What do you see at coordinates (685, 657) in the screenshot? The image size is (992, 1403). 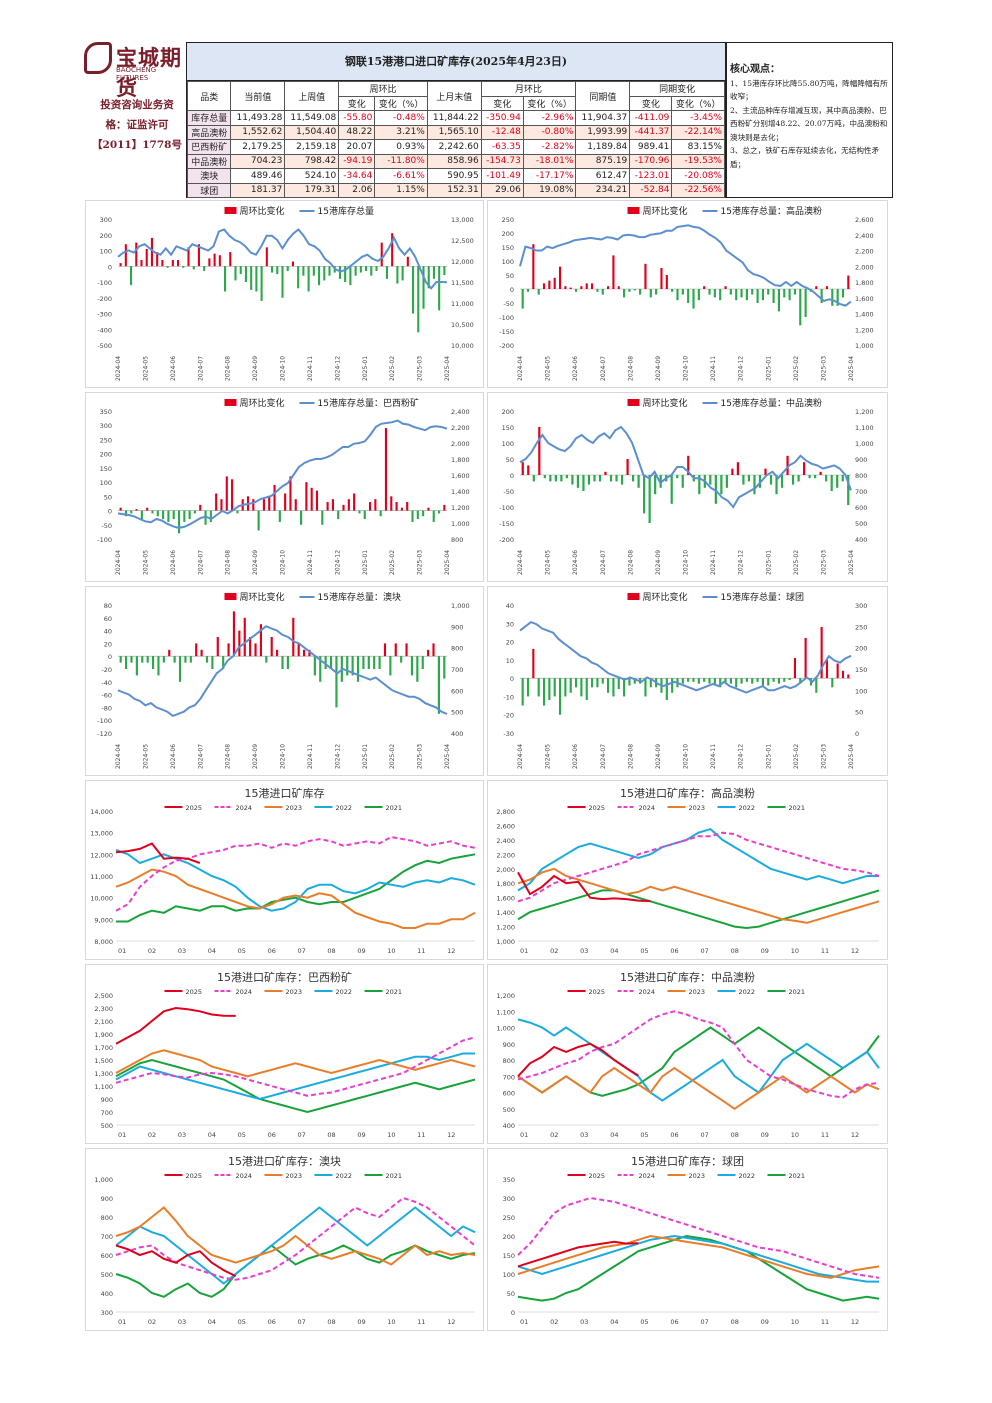 I see `inventory-line` at bounding box center [685, 657].